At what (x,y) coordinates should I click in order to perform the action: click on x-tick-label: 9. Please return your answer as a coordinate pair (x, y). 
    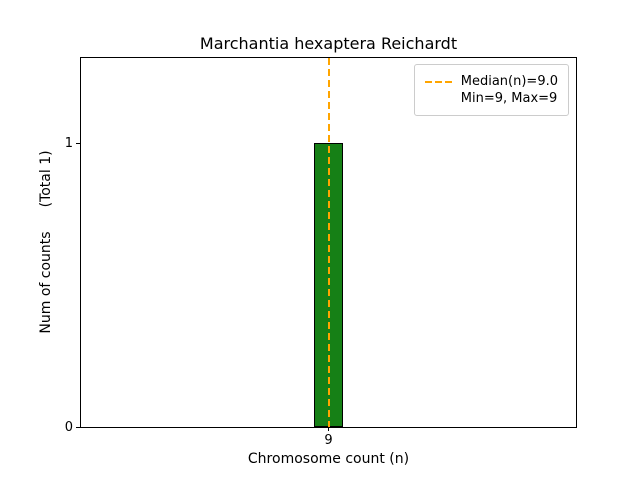
    Looking at the image, I should click on (328, 440).